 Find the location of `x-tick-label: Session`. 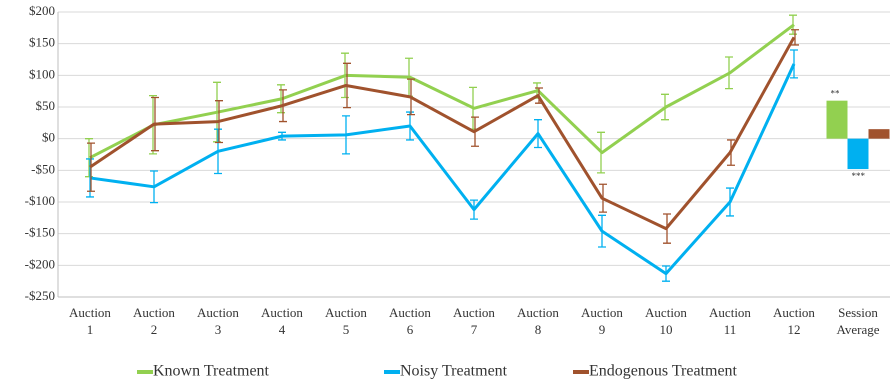

x-tick-label: Session is located at coordinates (858, 312).